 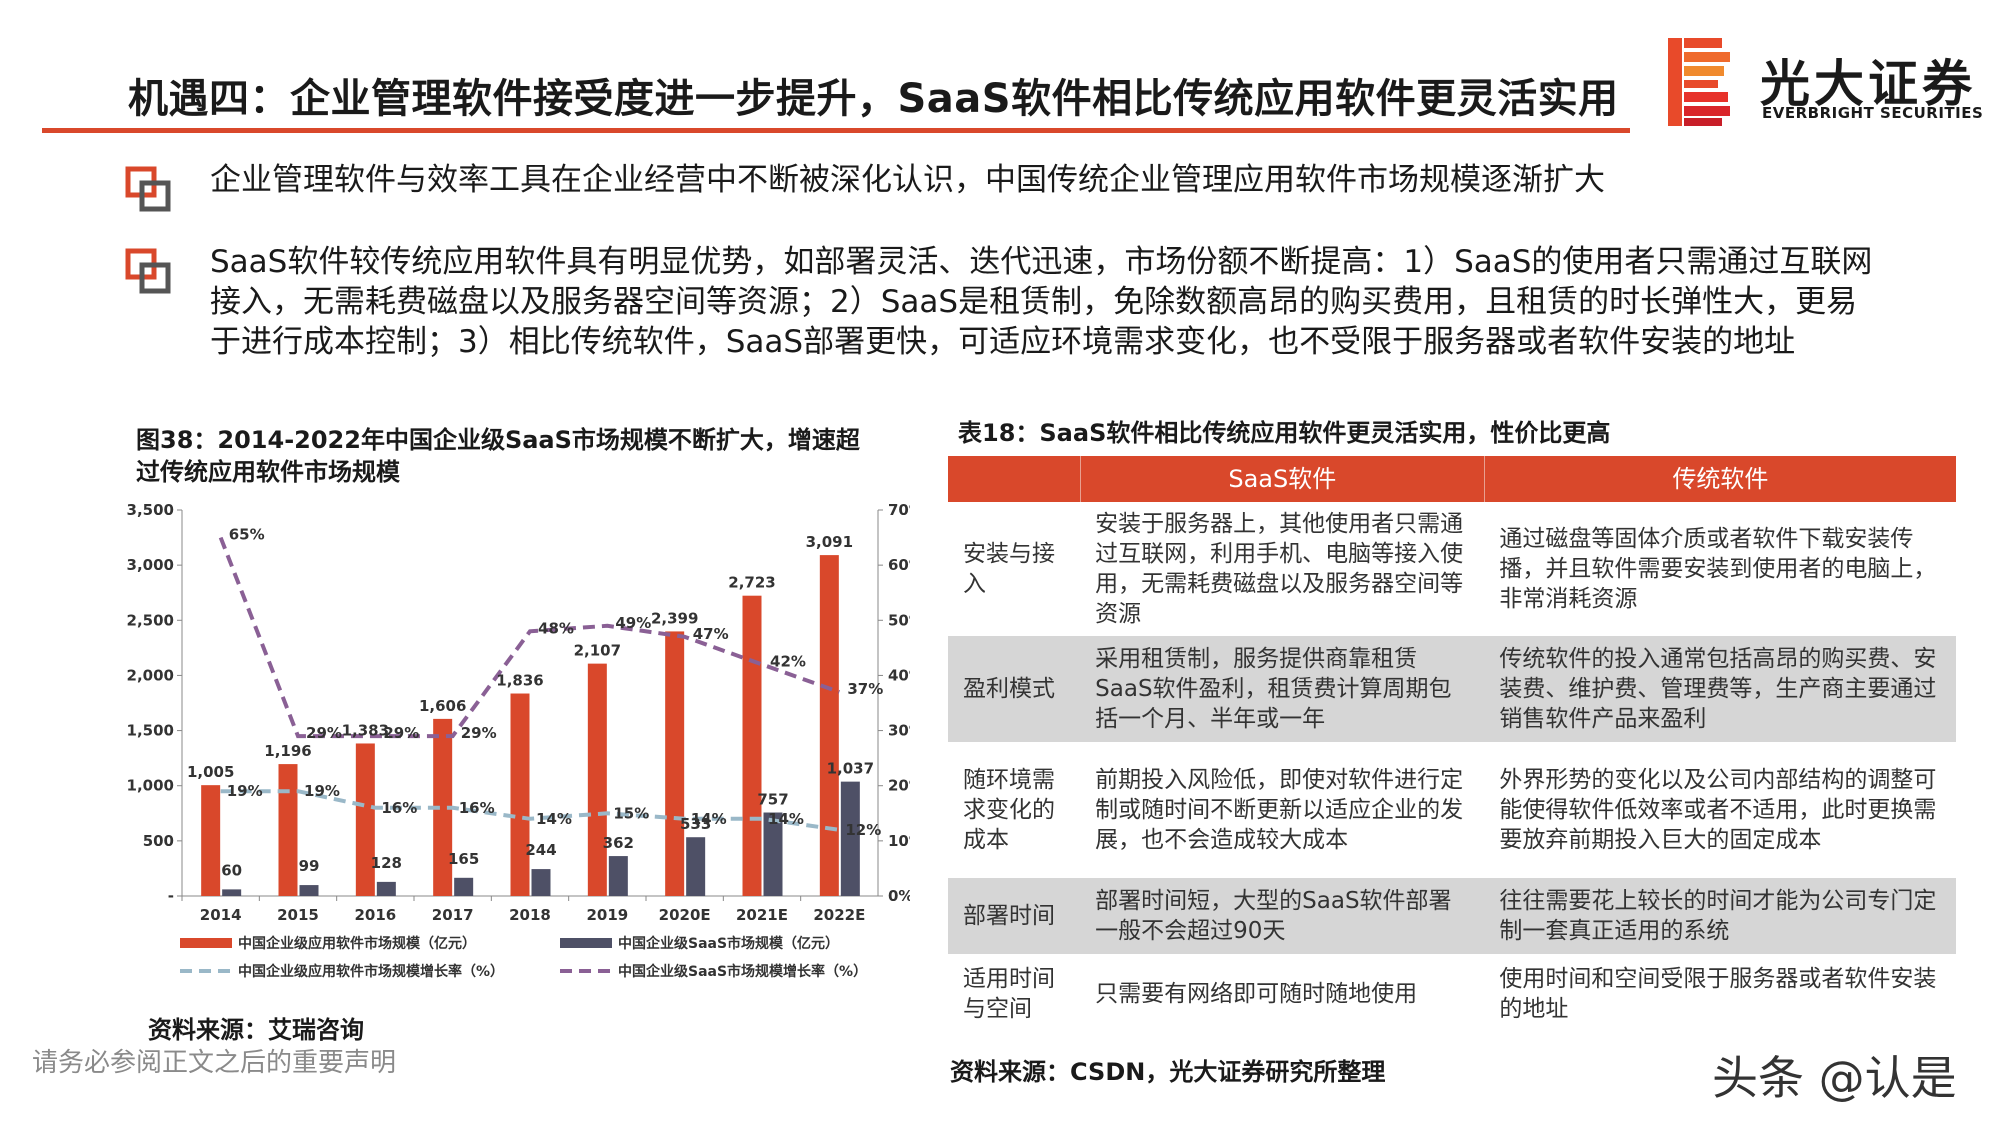 What do you see at coordinates (371, 971) in the screenshot?
I see `legend-label: 中国企业级应用软件市场规模增长率（%）` at bounding box center [371, 971].